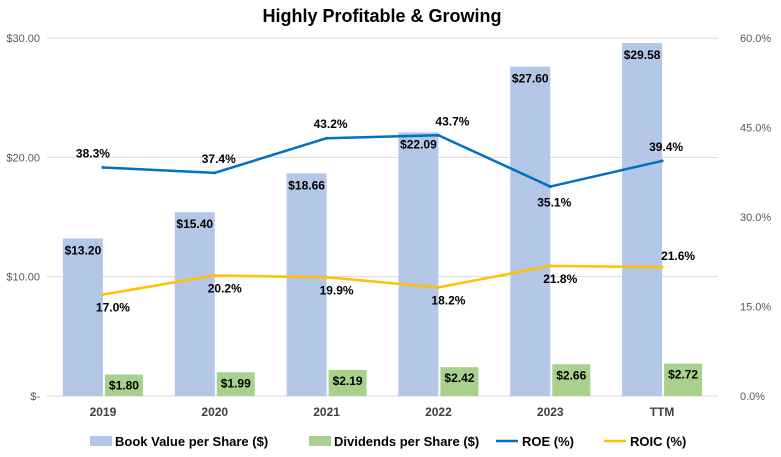  I want to click on roe-data-label: 43.2%, so click(331, 124).